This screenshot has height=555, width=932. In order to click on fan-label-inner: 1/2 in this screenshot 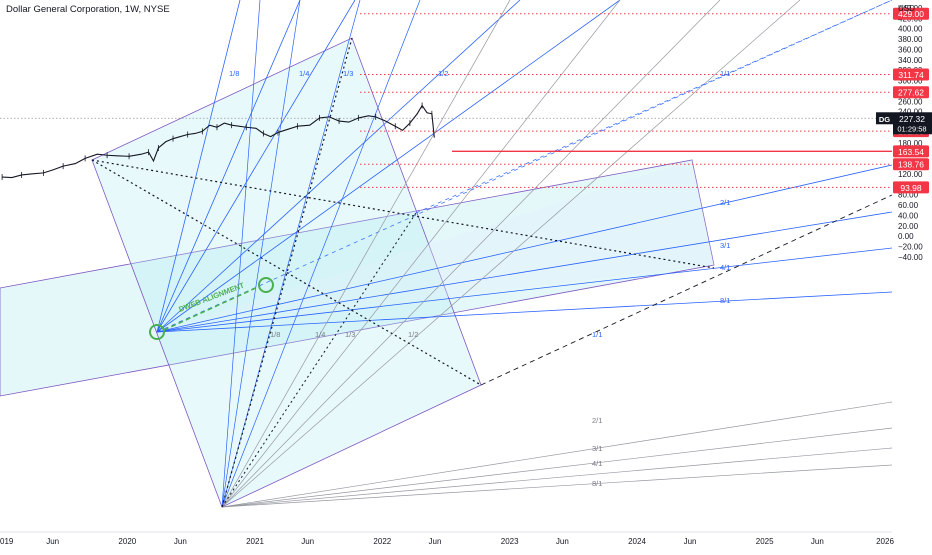, I will do `click(413, 334)`.